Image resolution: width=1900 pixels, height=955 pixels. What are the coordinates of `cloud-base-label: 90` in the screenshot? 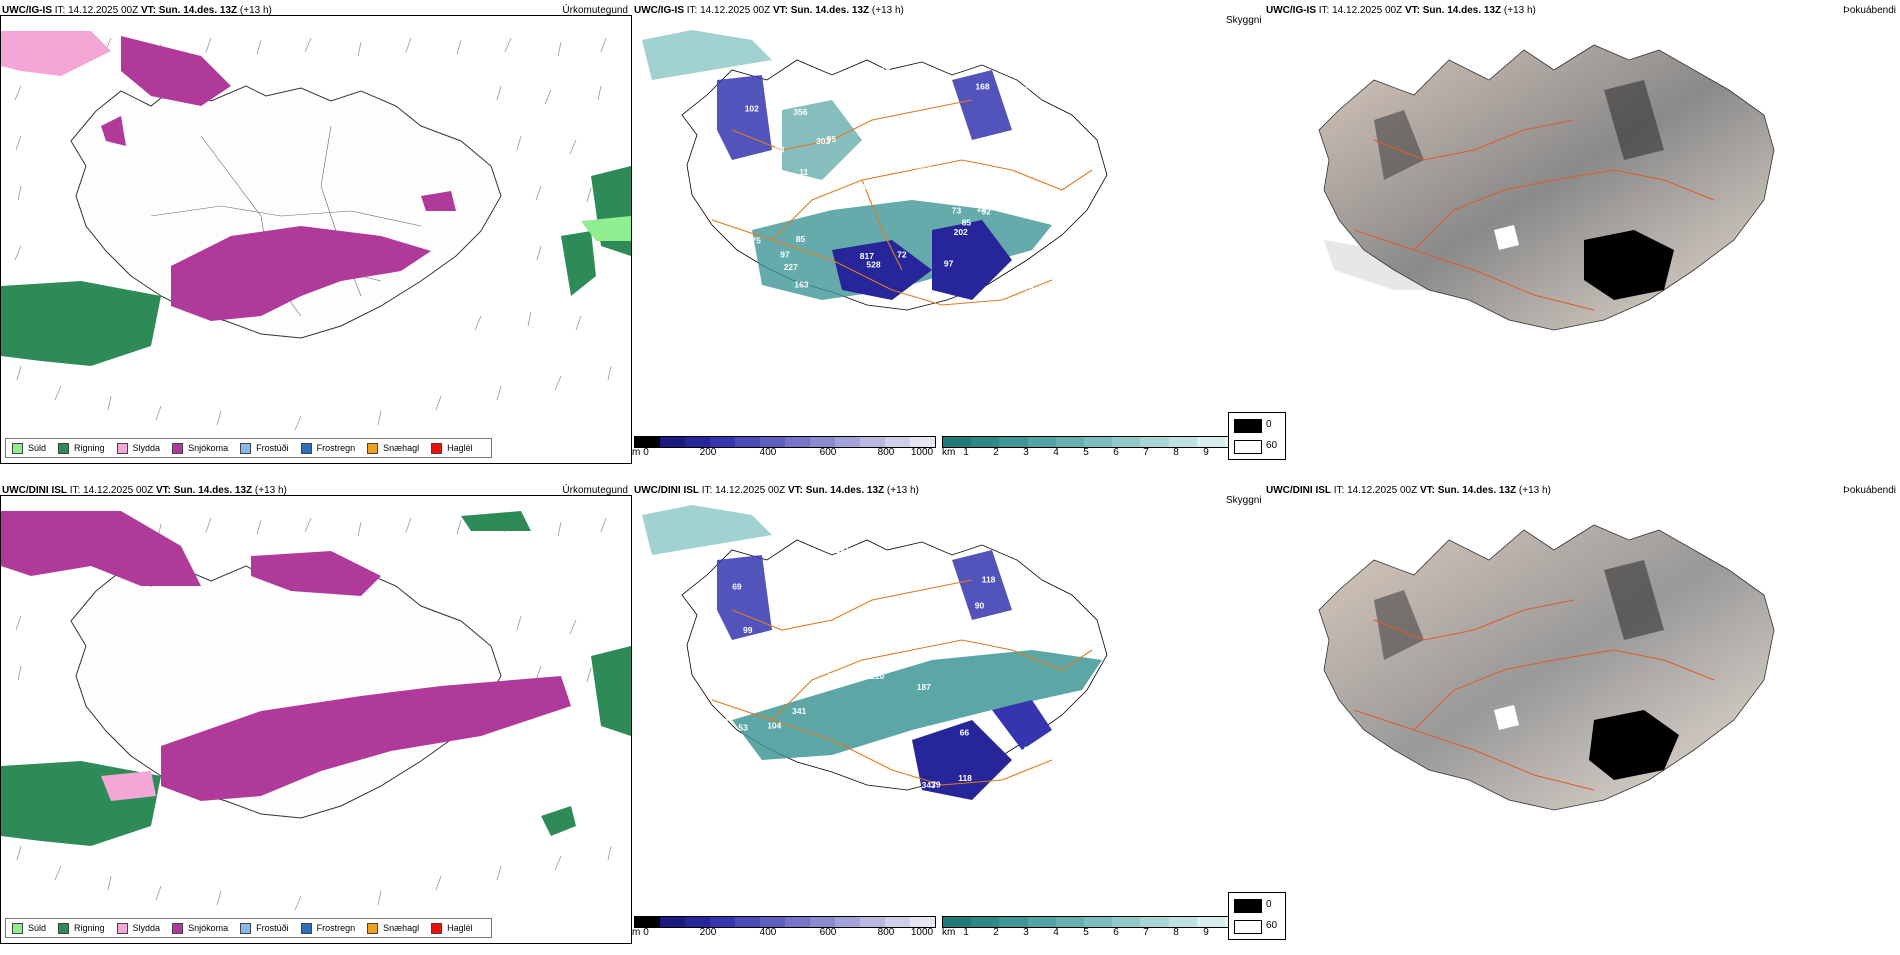 It's located at (980, 605).